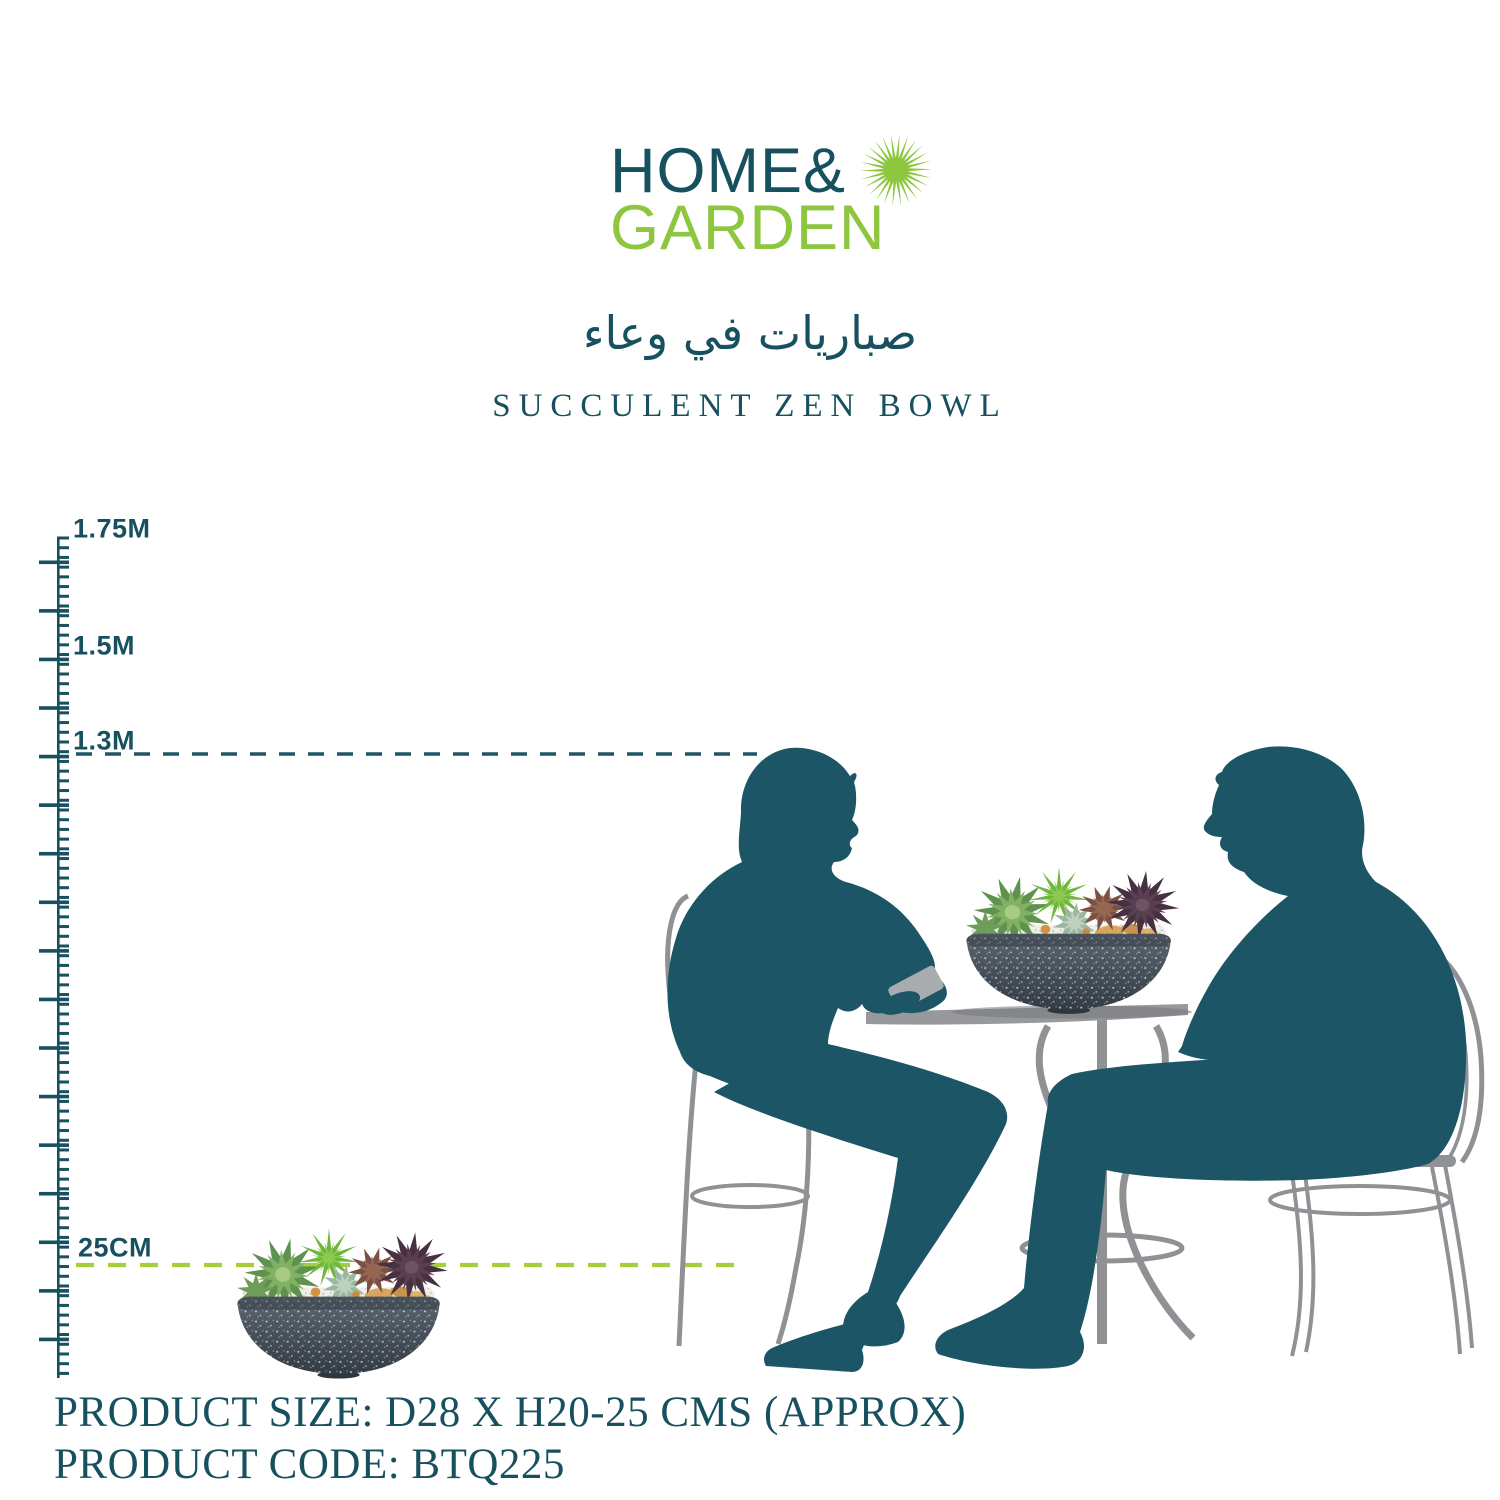  What do you see at coordinates (54, 957) in the screenshot?
I see `height-ruler` at bounding box center [54, 957].